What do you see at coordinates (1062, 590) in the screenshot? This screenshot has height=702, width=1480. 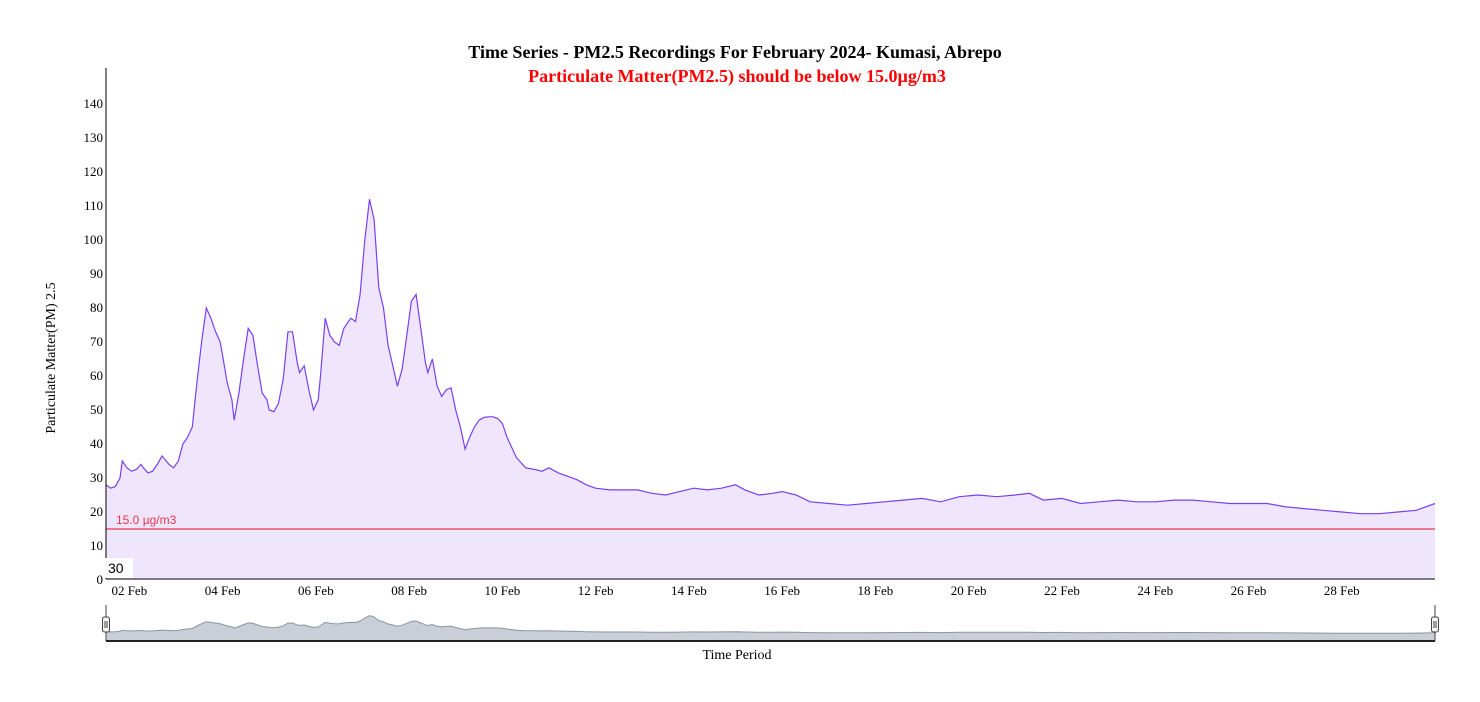 I see `x-tick-label: 22 Feb` at bounding box center [1062, 590].